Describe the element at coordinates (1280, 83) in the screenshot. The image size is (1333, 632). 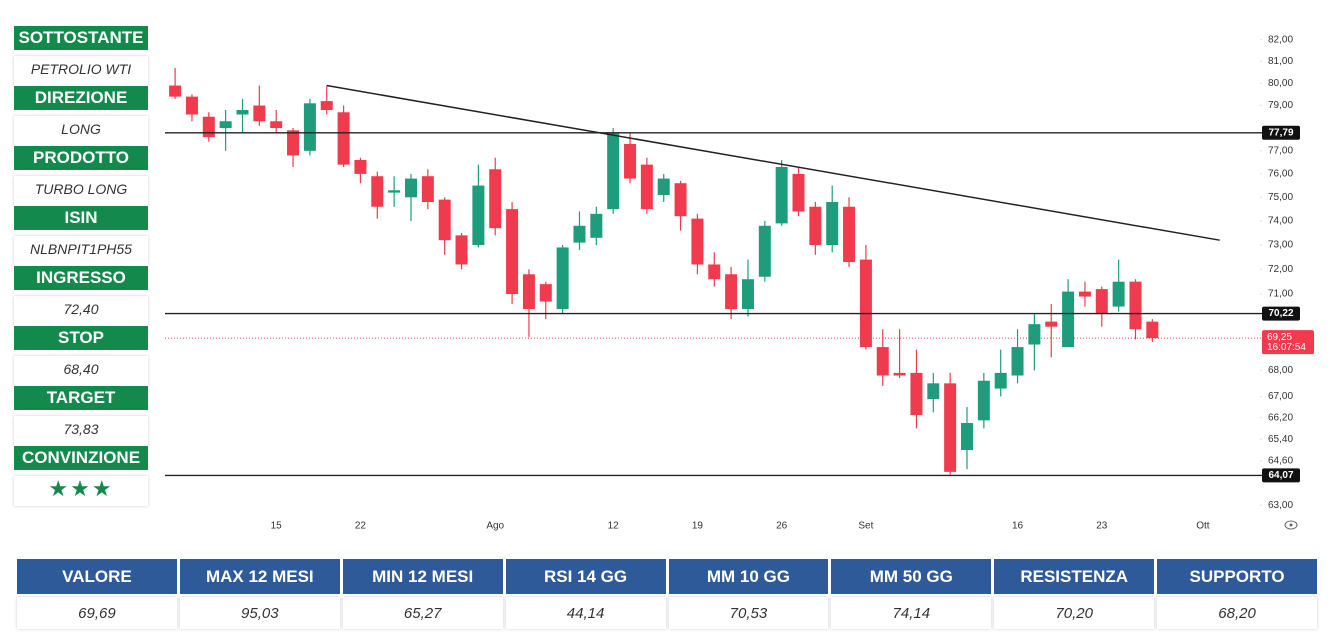
I see `y-tick-label: 80,00` at that location.